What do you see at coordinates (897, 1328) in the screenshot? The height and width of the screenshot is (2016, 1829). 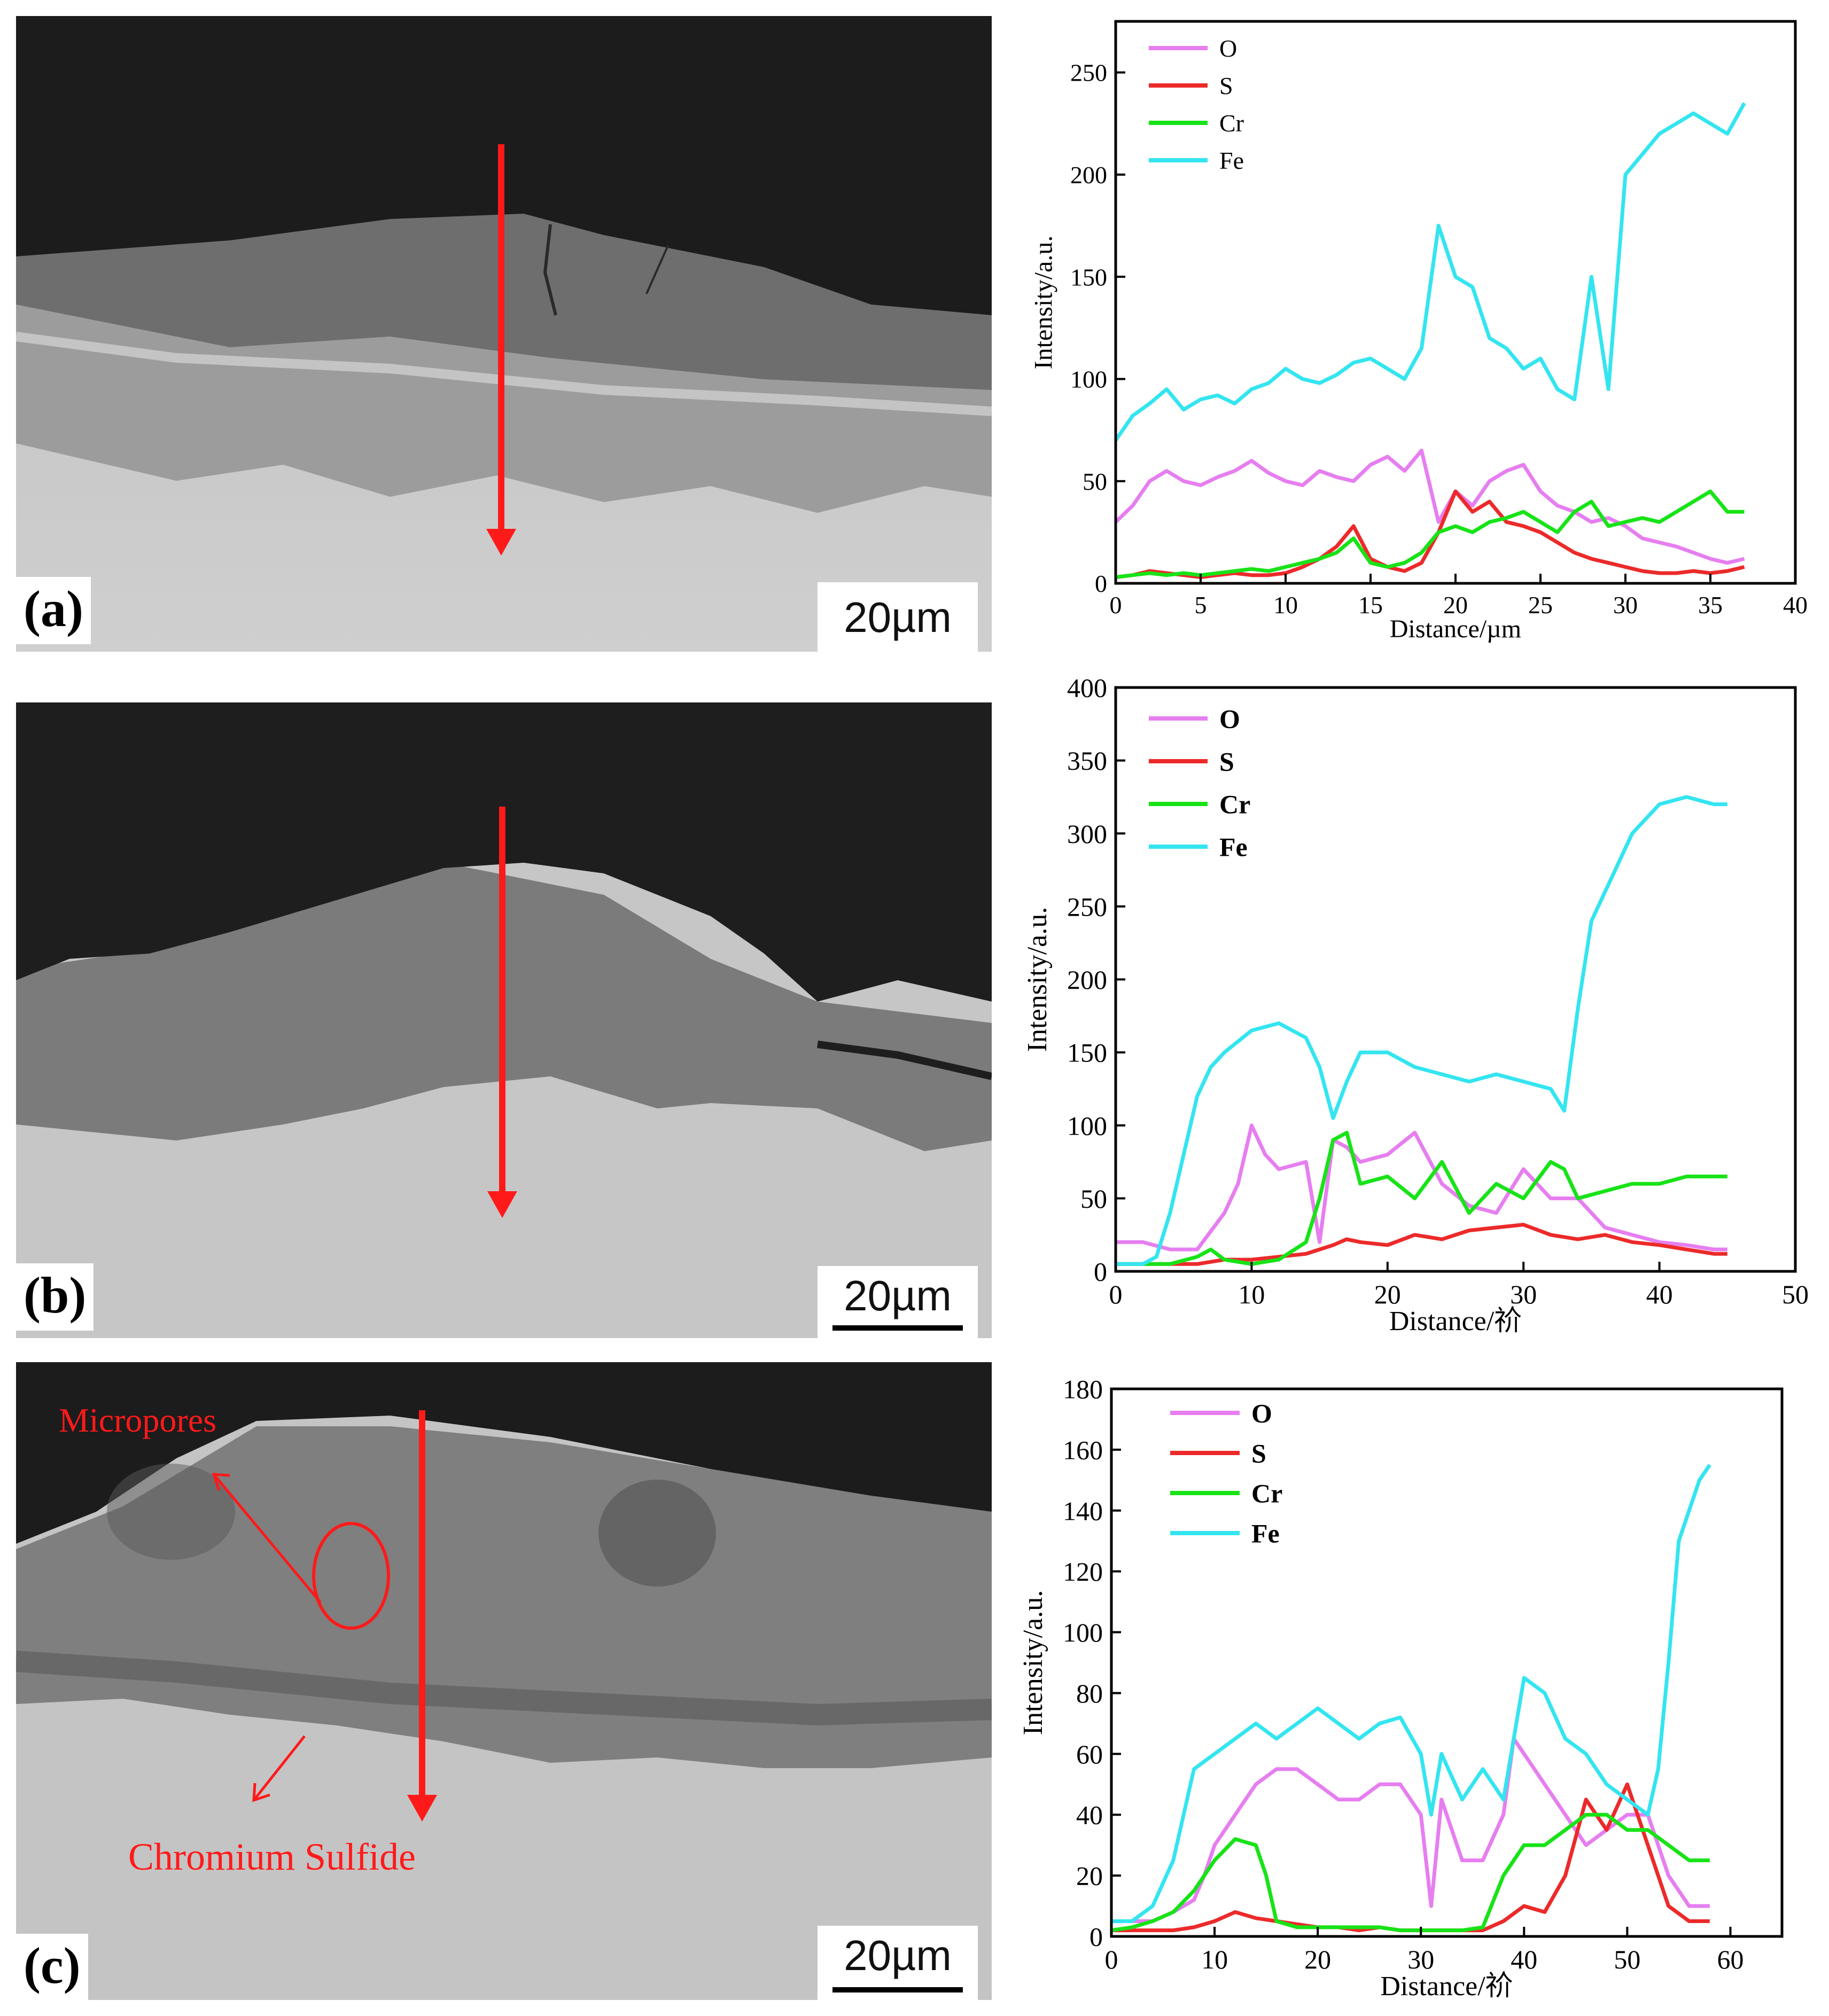 I see `scalebar-b-bar` at bounding box center [897, 1328].